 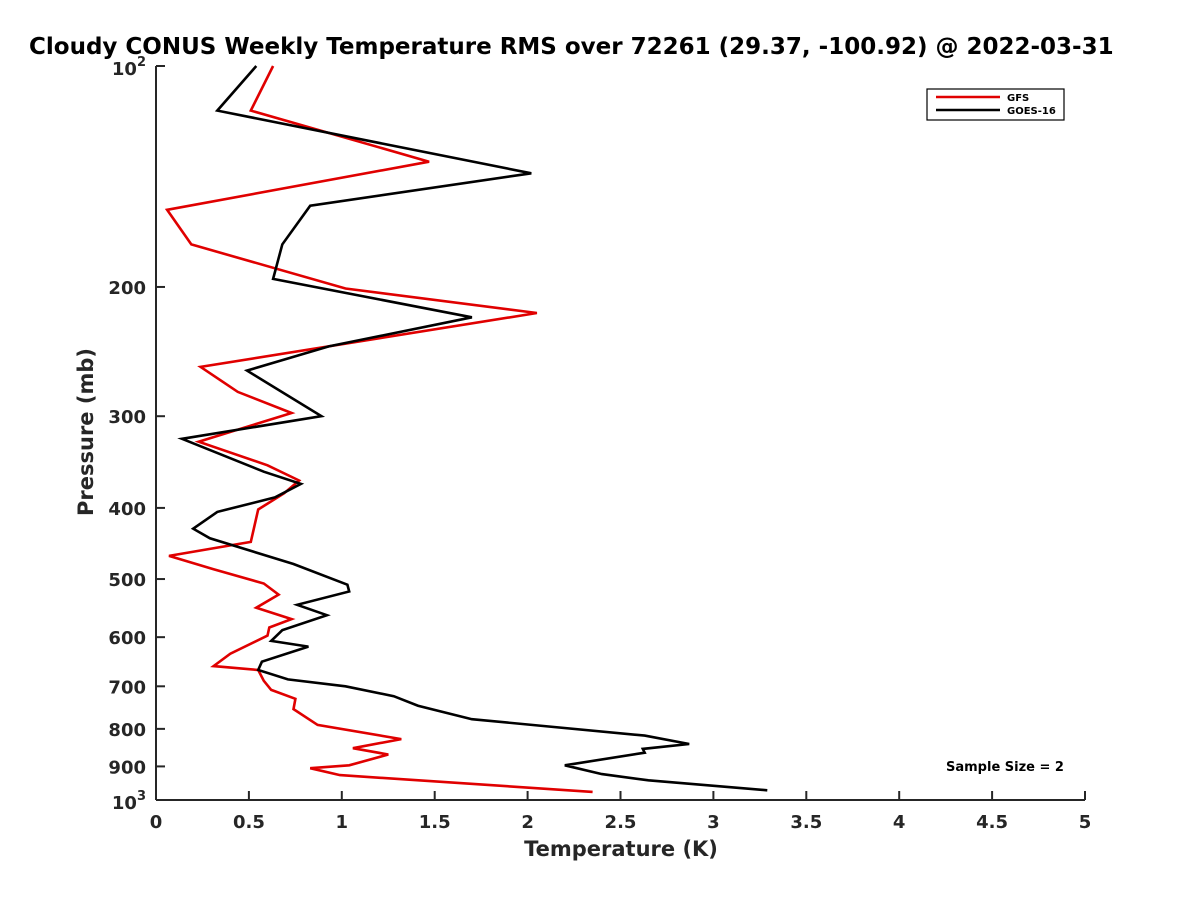 What do you see at coordinates (992, 822) in the screenshot?
I see `x-tick-label: 4.5` at bounding box center [992, 822].